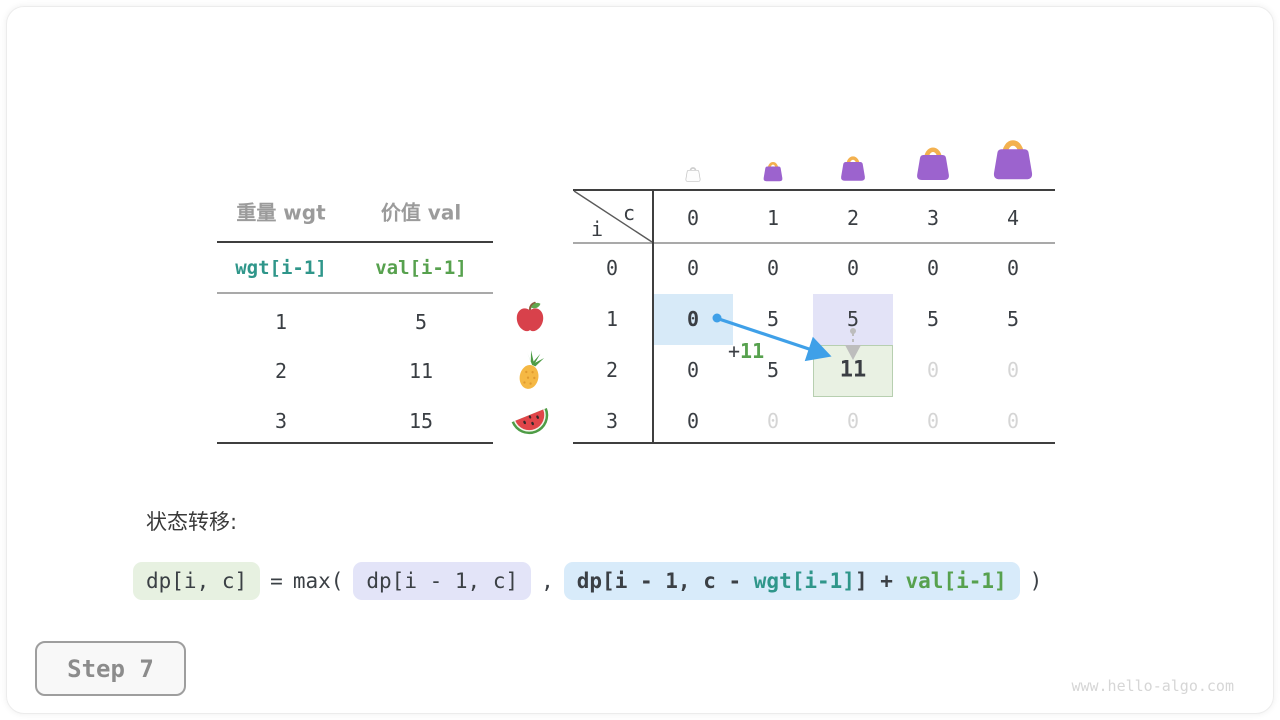 The width and height of the screenshot is (1280, 720). I want to click on formula-comma: ,, so click(547, 581).